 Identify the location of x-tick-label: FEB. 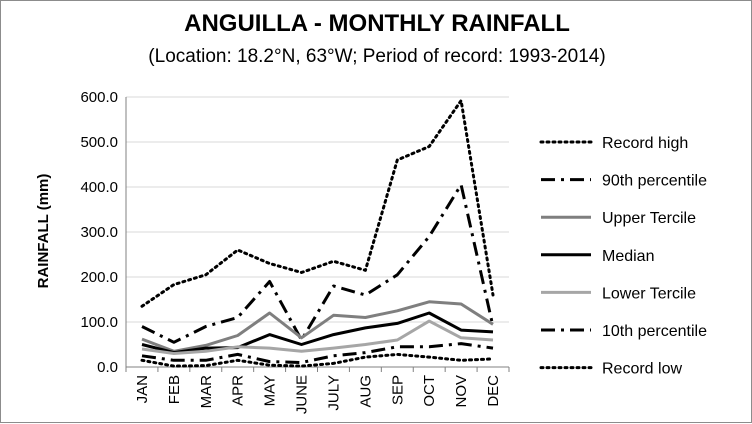
(174, 389).